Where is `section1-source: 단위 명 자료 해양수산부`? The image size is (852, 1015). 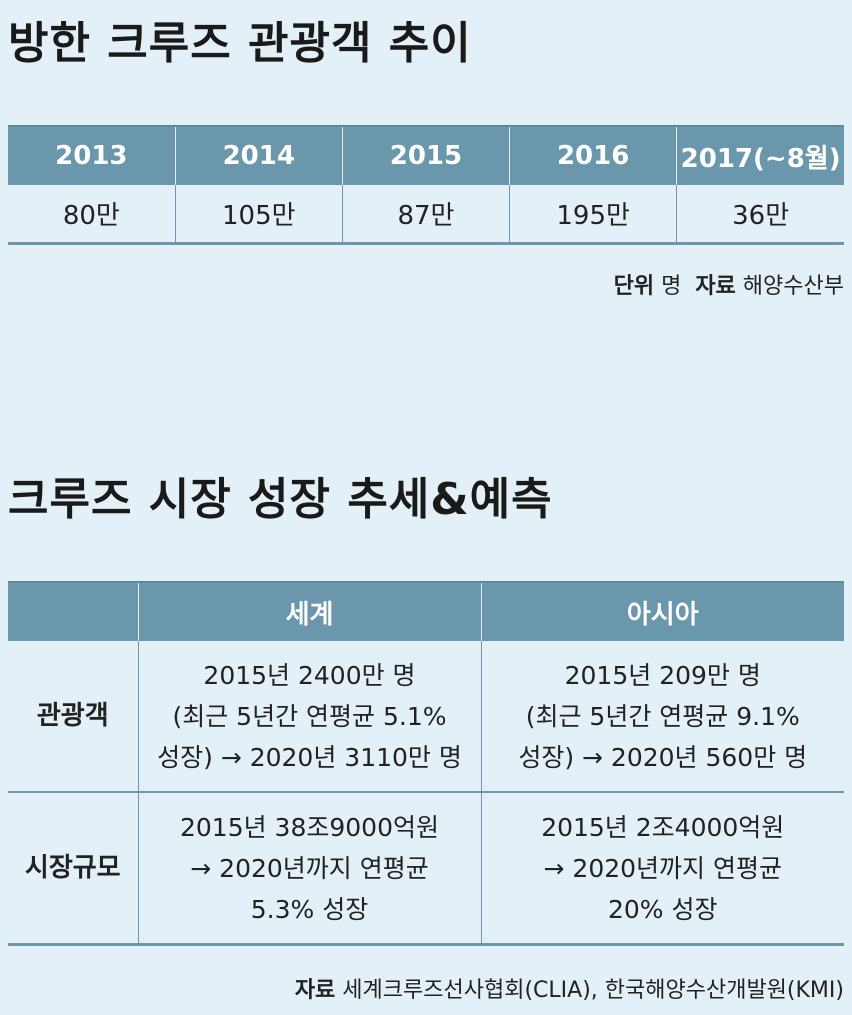
section1-source: 단위 명 자료 해양수산부 is located at coordinates (729, 284).